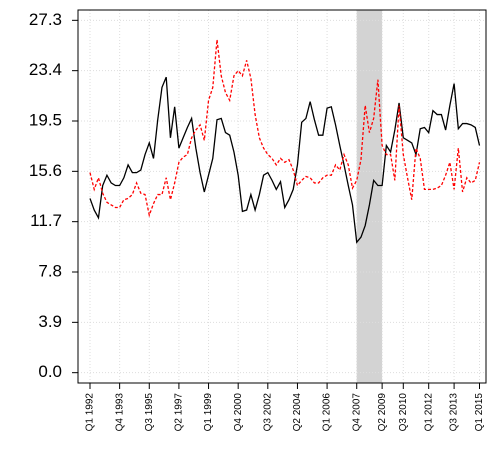 Image resolution: width=487 pixels, height=450 pixels. Describe the element at coordinates (208, 412) in the screenshot. I see `x-tick-label: Q1 1999` at that location.